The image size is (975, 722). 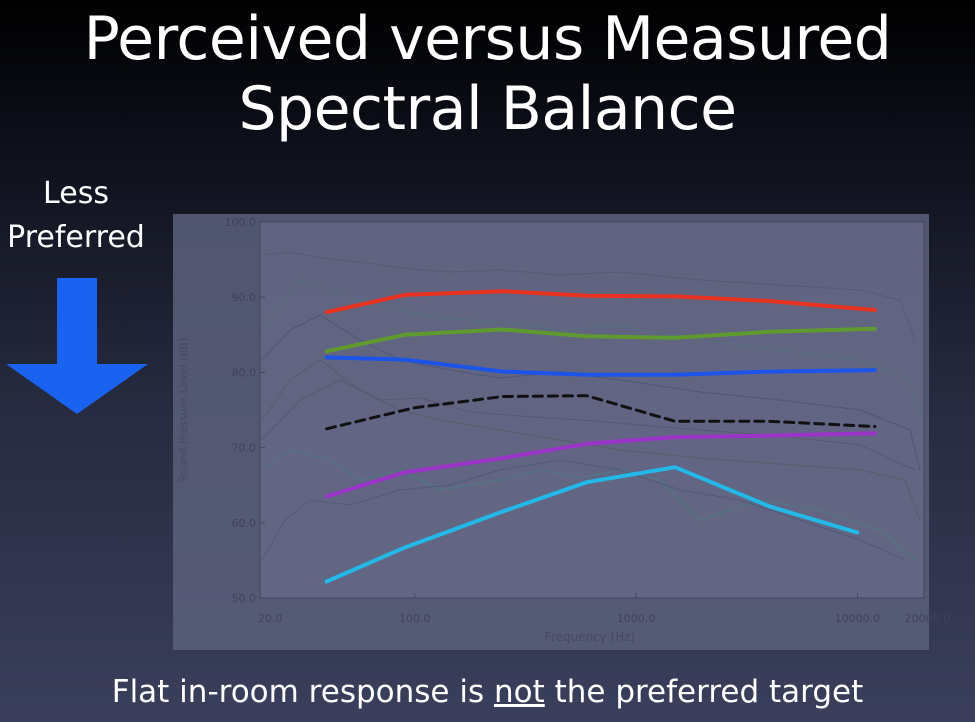 What do you see at coordinates (183, 410) in the screenshot?
I see `y-axis-label: Sound Pressure Level (dB)` at bounding box center [183, 410].